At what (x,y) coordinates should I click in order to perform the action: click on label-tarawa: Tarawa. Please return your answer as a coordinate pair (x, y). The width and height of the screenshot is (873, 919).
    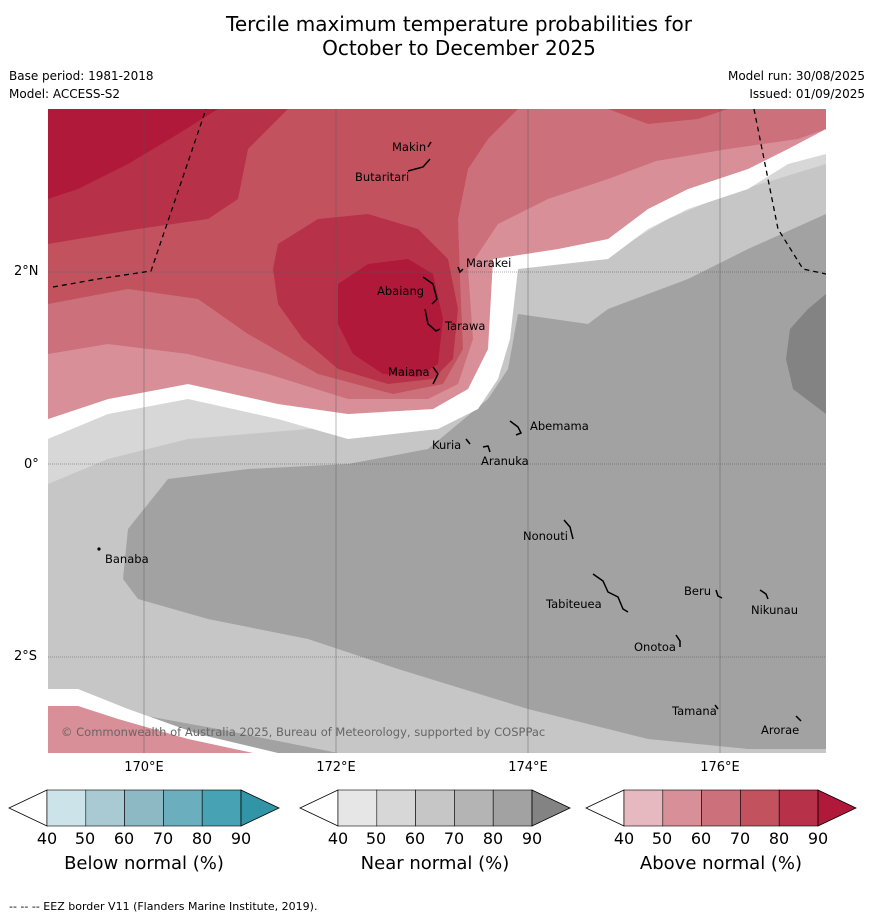
    Looking at the image, I should click on (464, 326).